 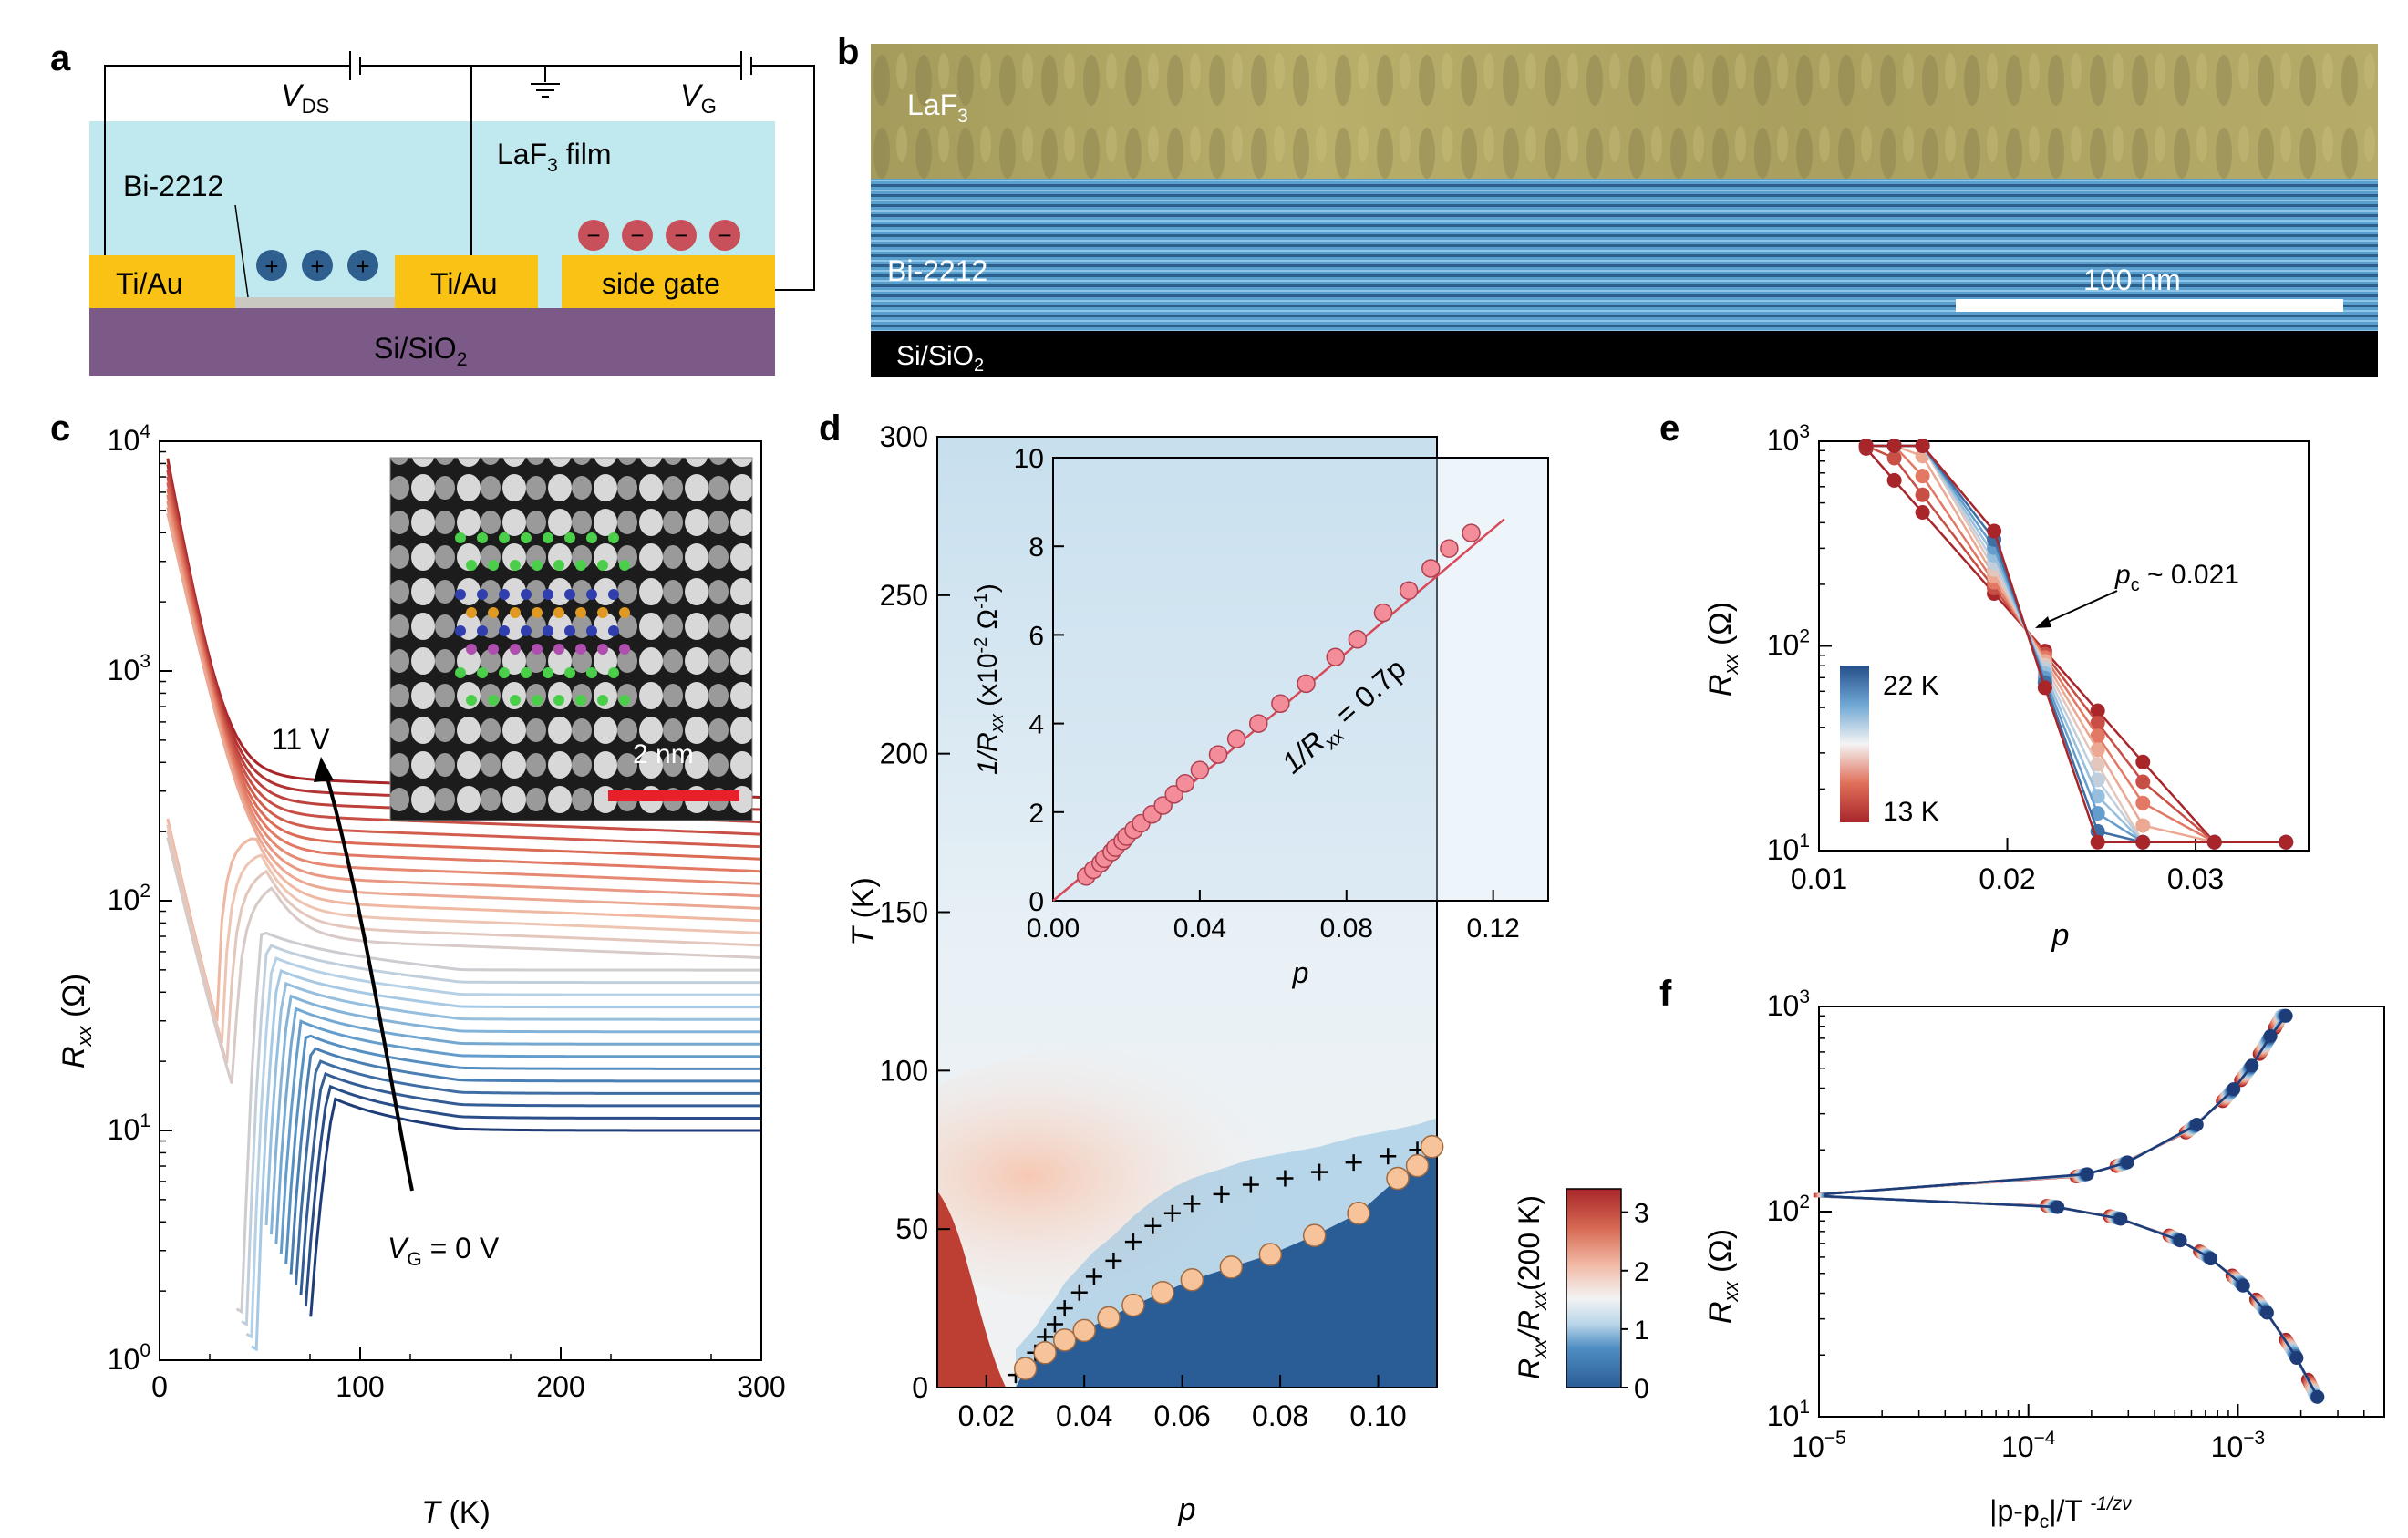 I want to click on tick-label: 0.08, so click(x=1280, y=1415).